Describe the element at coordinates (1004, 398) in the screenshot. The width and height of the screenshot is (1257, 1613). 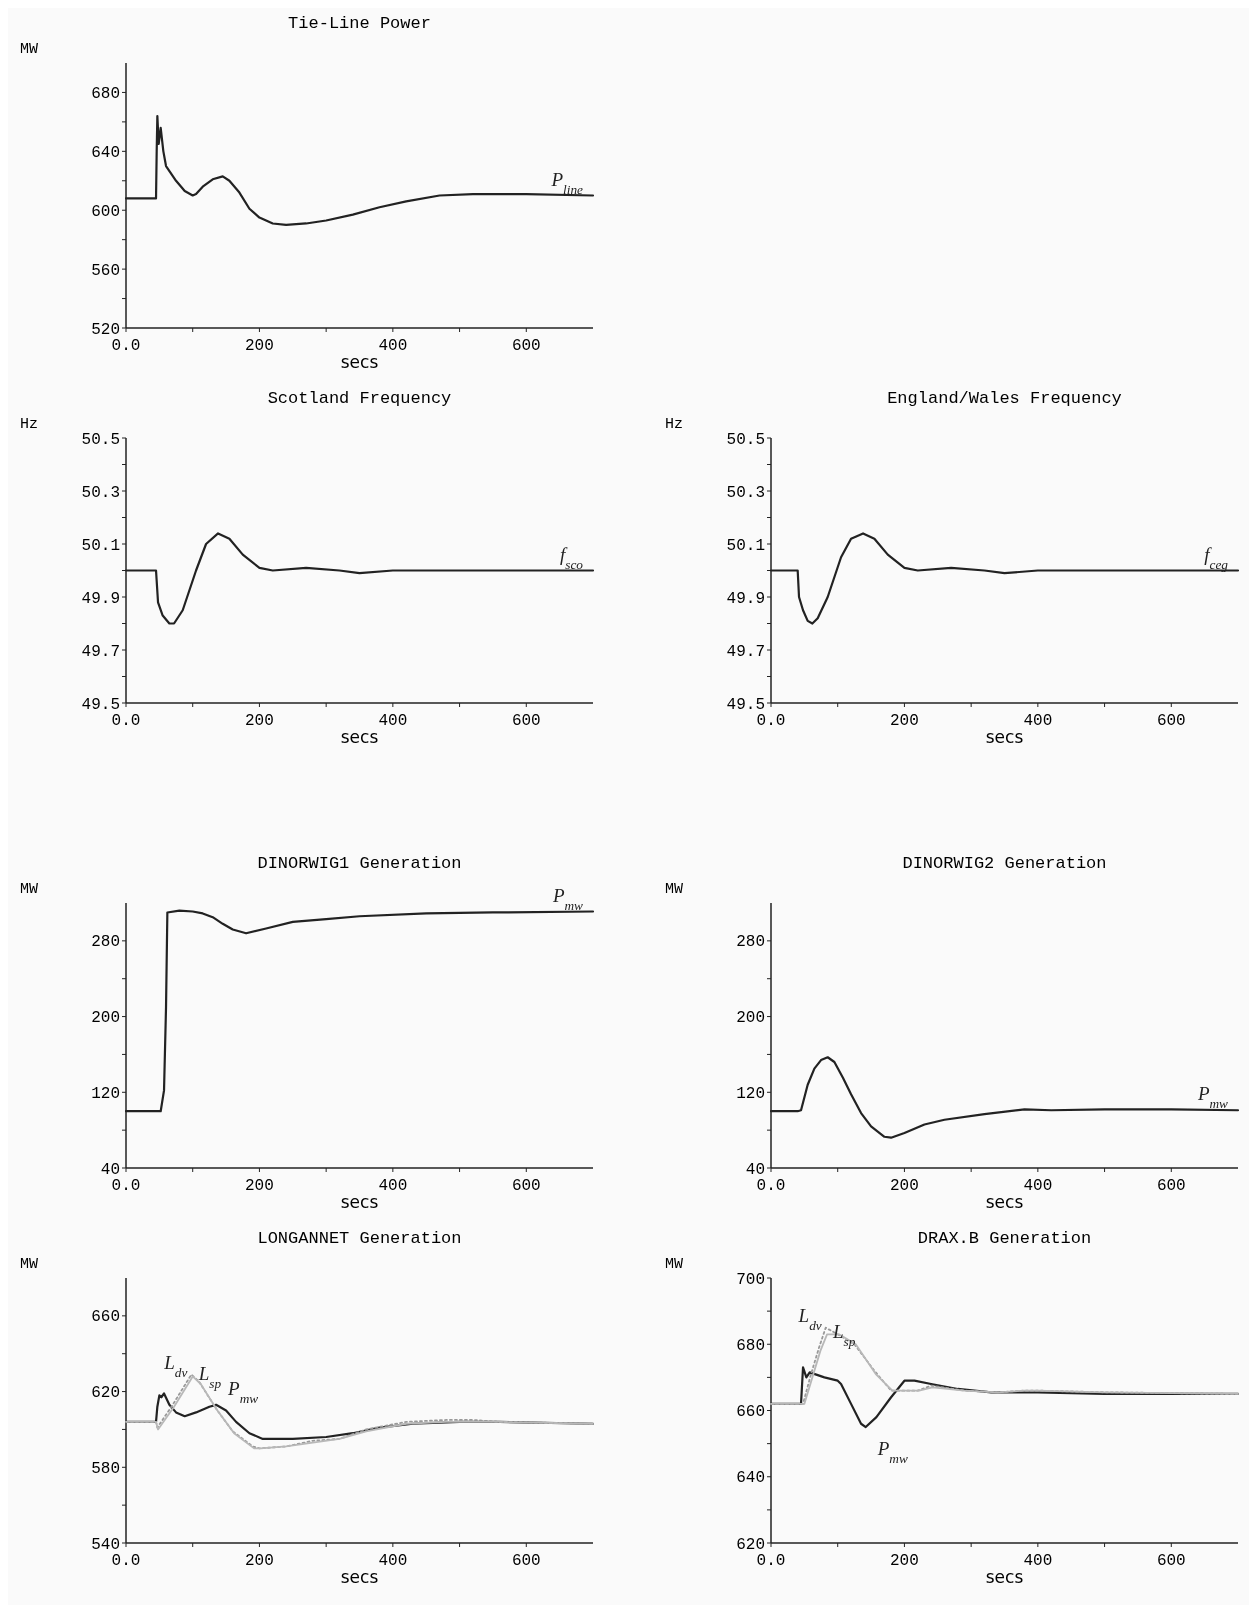
I see `chart-title: England/Wales Frequency` at that location.